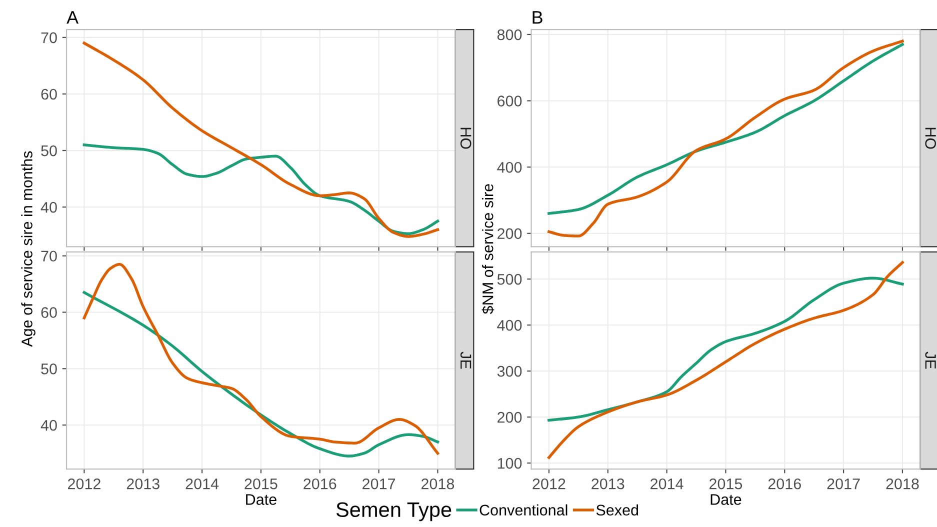 This screenshot has height=527, width=937. I want to click on y-tick-label: 500, so click(509, 279).